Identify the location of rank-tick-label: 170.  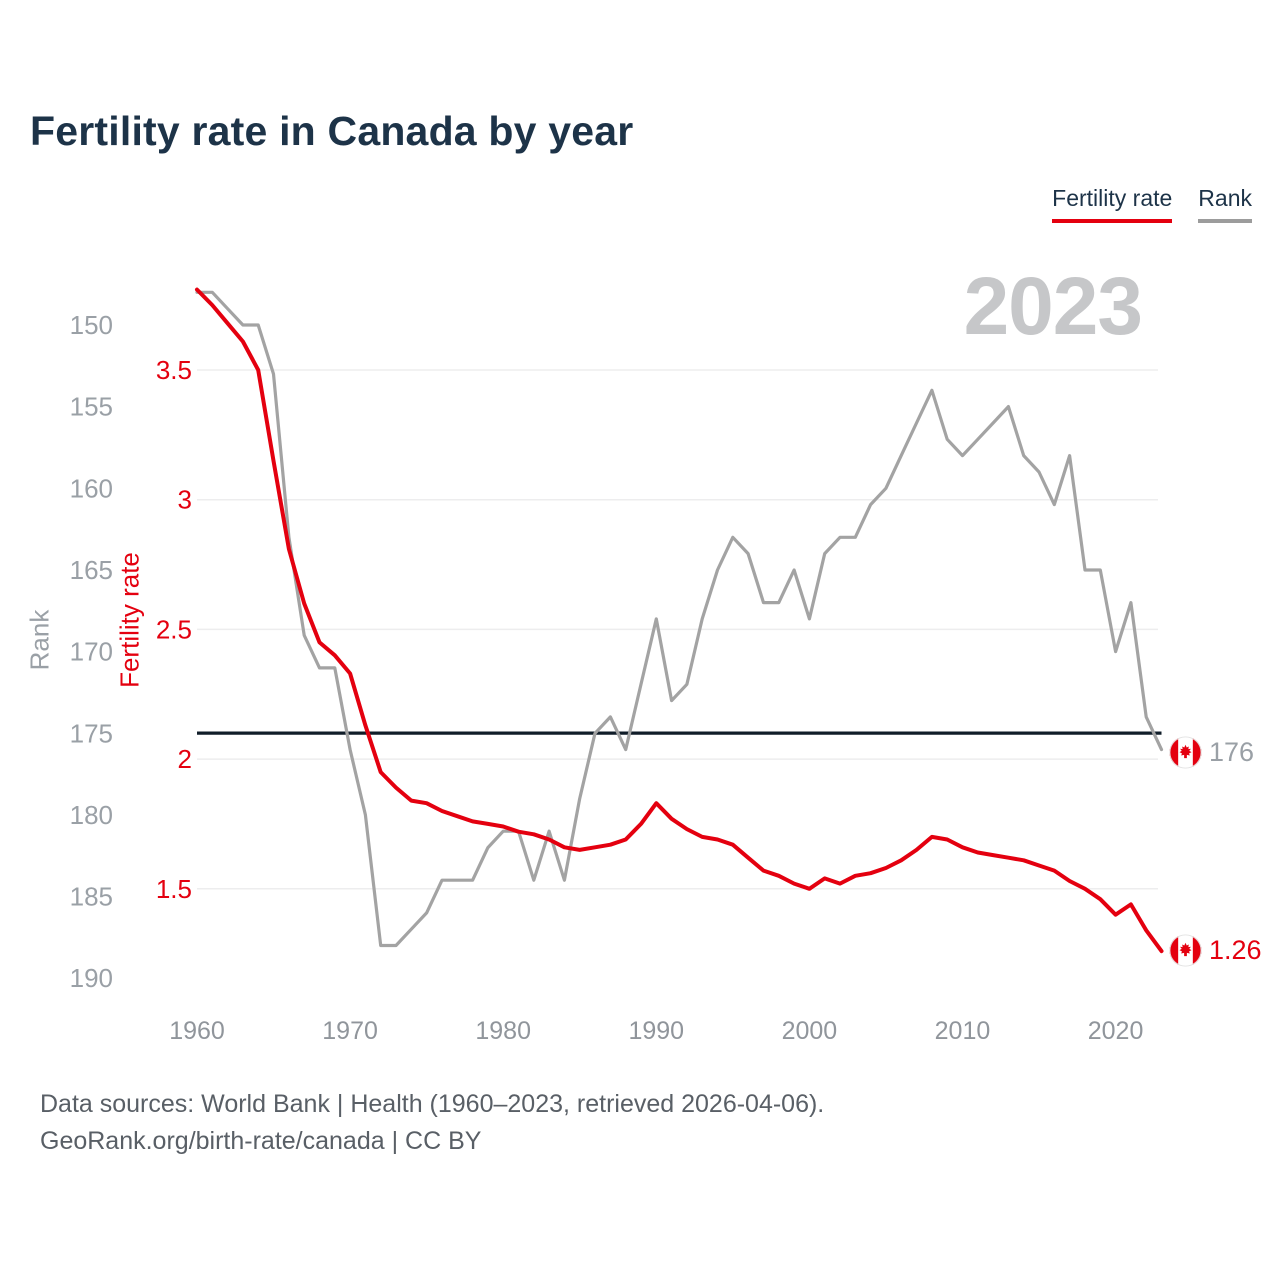
(91, 652).